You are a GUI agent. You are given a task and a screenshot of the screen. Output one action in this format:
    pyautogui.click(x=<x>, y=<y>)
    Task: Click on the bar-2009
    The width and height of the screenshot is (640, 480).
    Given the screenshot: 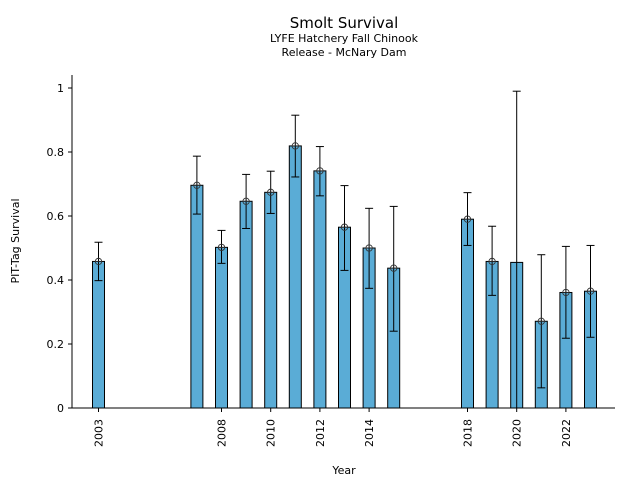 What is the action you would take?
    pyautogui.click(x=246, y=304)
    